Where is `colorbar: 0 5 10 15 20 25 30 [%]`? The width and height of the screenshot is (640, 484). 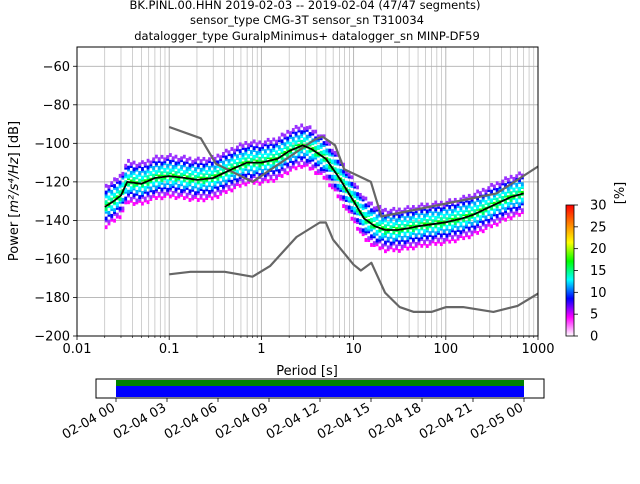
colorbar: 0 5 10 15 20 25 30 [%] is located at coordinates (596, 263).